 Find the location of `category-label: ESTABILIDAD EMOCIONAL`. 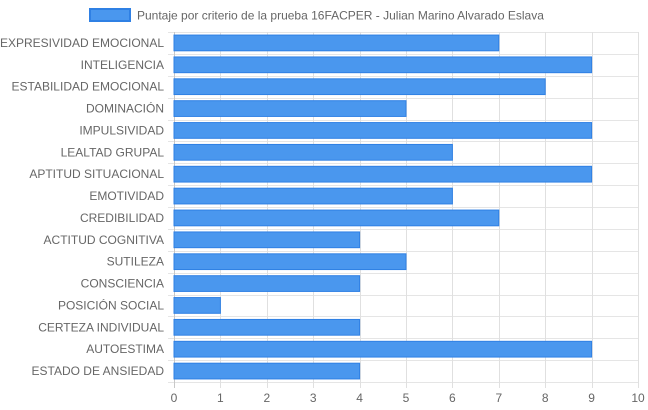

category-label: ESTABILIDAD EMOCIONAL is located at coordinates (88, 87).